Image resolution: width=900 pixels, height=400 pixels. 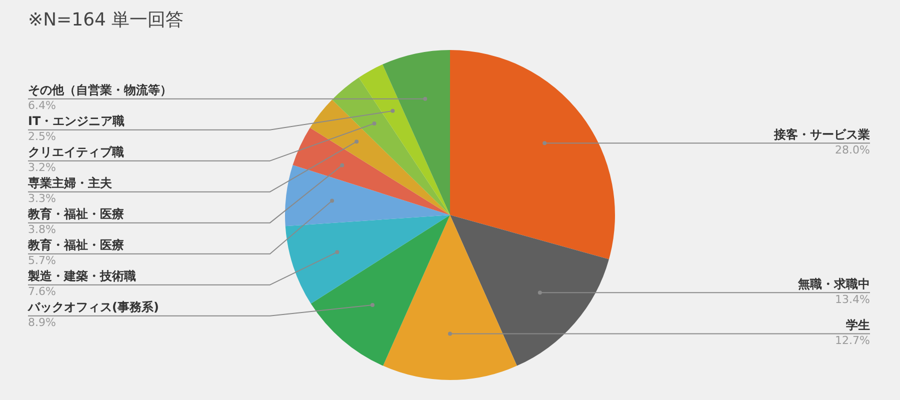 What do you see at coordinates (858, 325) in the screenshot?
I see `slice-label: 学生` at bounding box center [858, 325].